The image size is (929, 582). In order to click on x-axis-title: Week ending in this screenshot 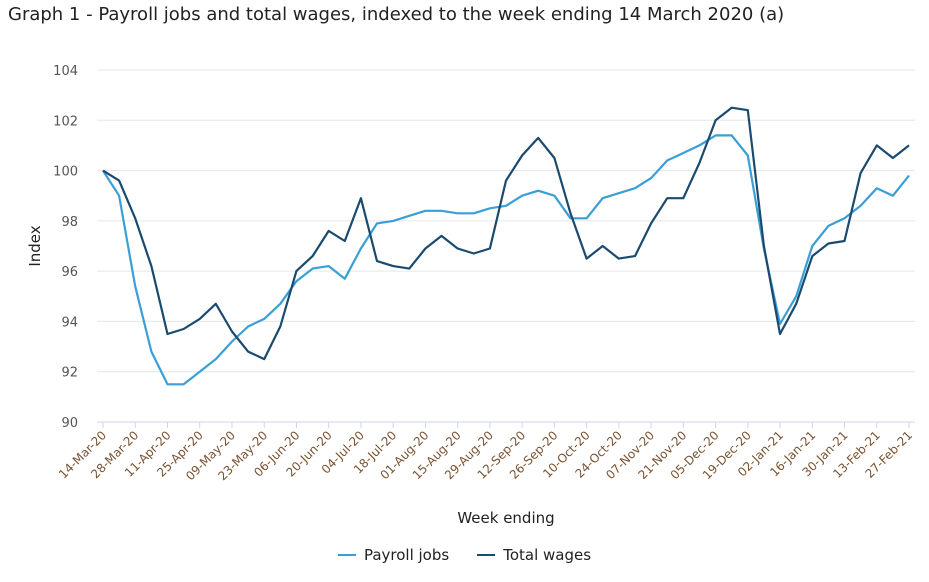, I will do `click(505, 518)`.